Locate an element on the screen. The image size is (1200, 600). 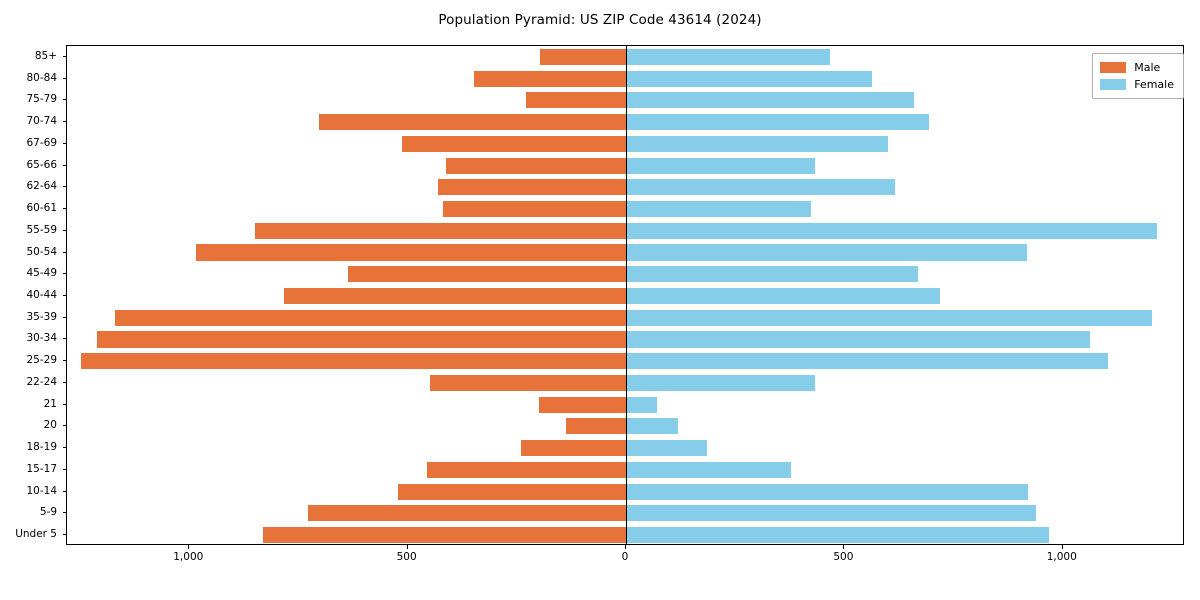
y-tick-label: 20 is located at coordinates (50, 425).